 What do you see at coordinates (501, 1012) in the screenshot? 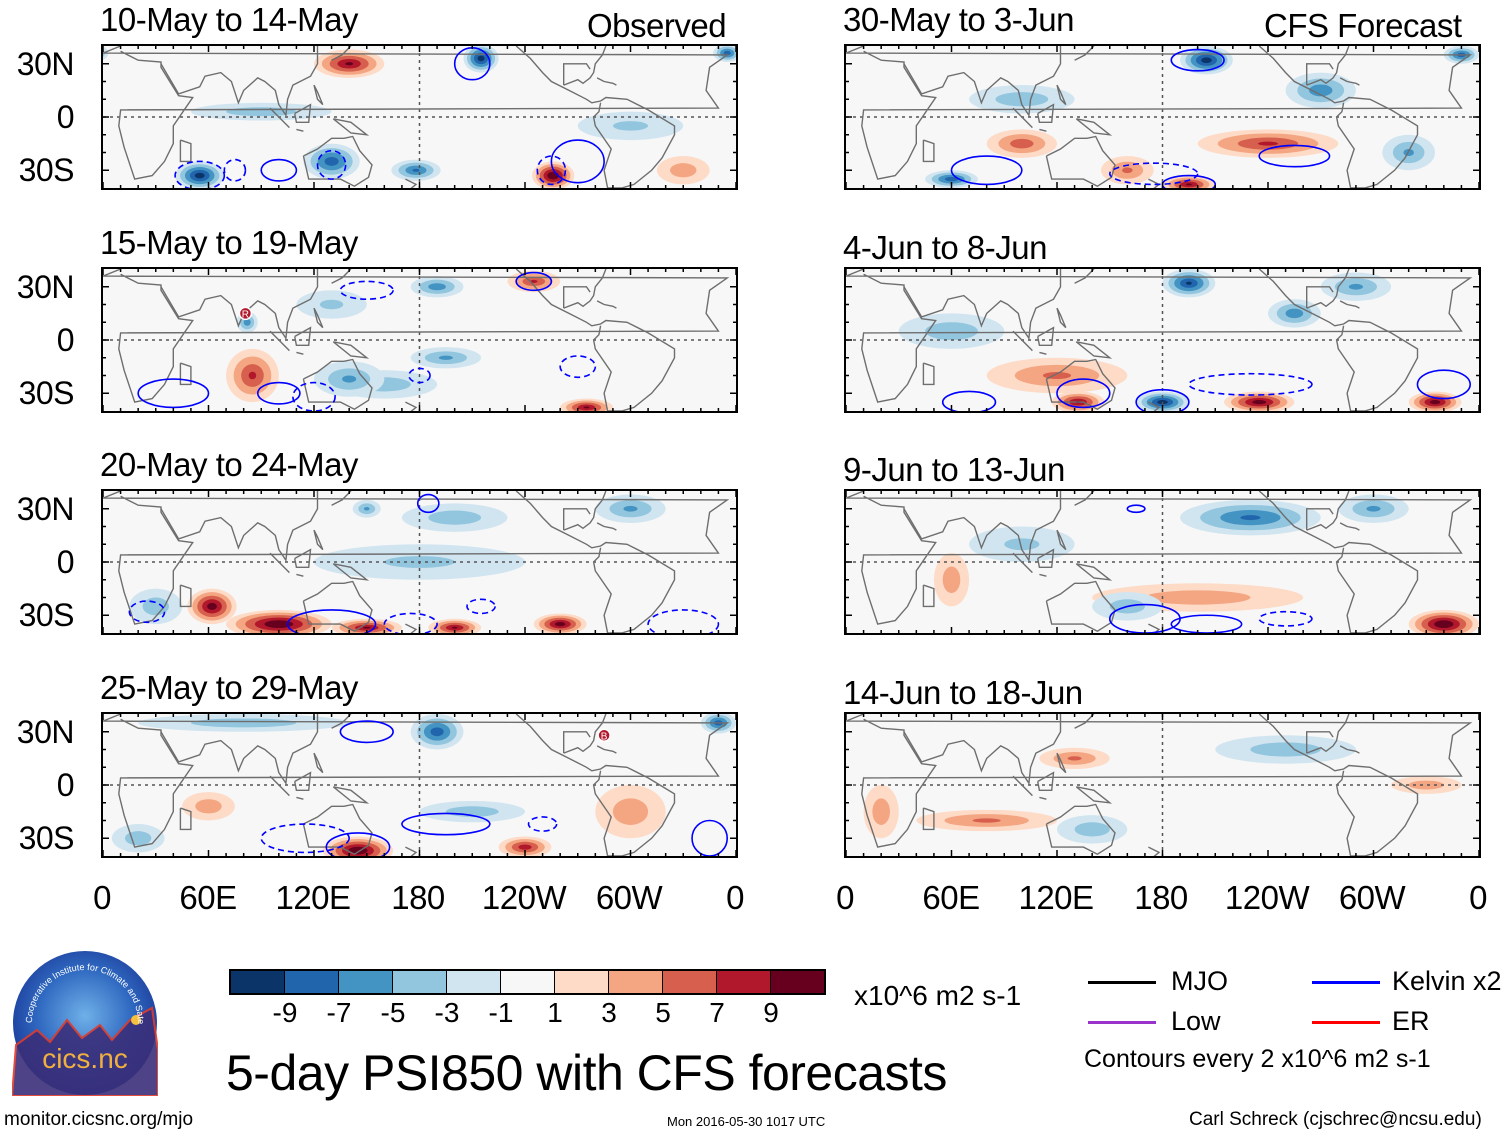
I see `colorbar-label: -1` at bounding box center [501, 1012].